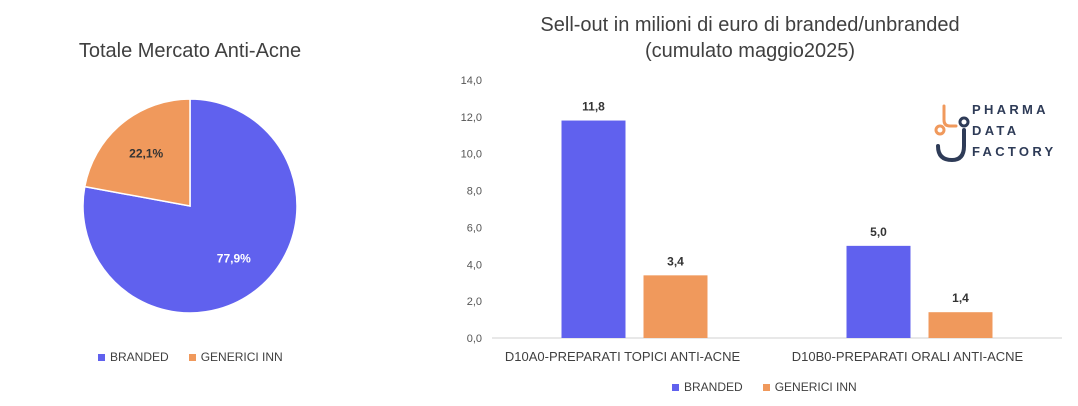  I want to click on pie-slice-generici-inn, so click(137, 152).